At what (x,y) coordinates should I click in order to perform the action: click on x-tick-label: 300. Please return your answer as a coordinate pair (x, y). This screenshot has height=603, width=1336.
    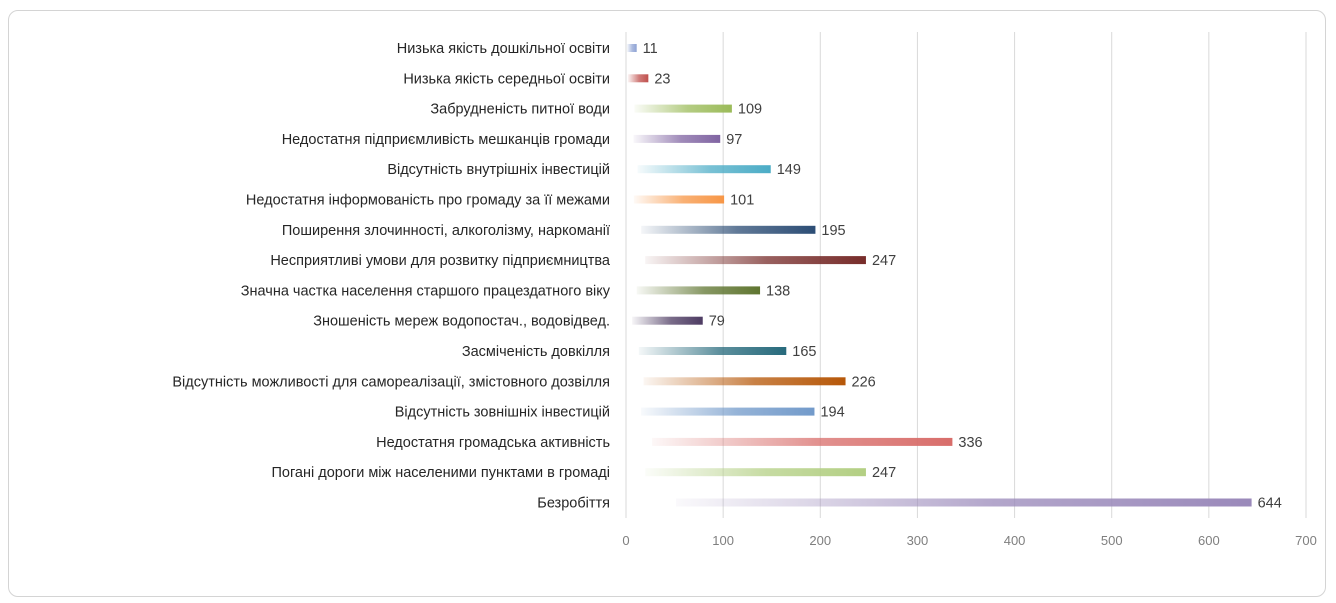
    Looking at the image, I should click on (918, 540).